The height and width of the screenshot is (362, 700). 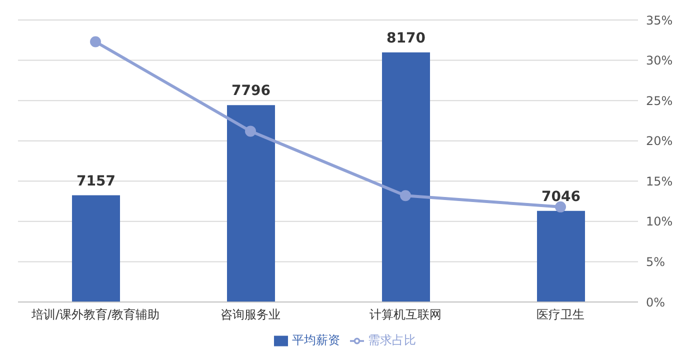 What do you see at coordinates (406, 315) in the screenshot?
I see `x-tick-label: 计算机互联网` at bounding box center [406, 315].